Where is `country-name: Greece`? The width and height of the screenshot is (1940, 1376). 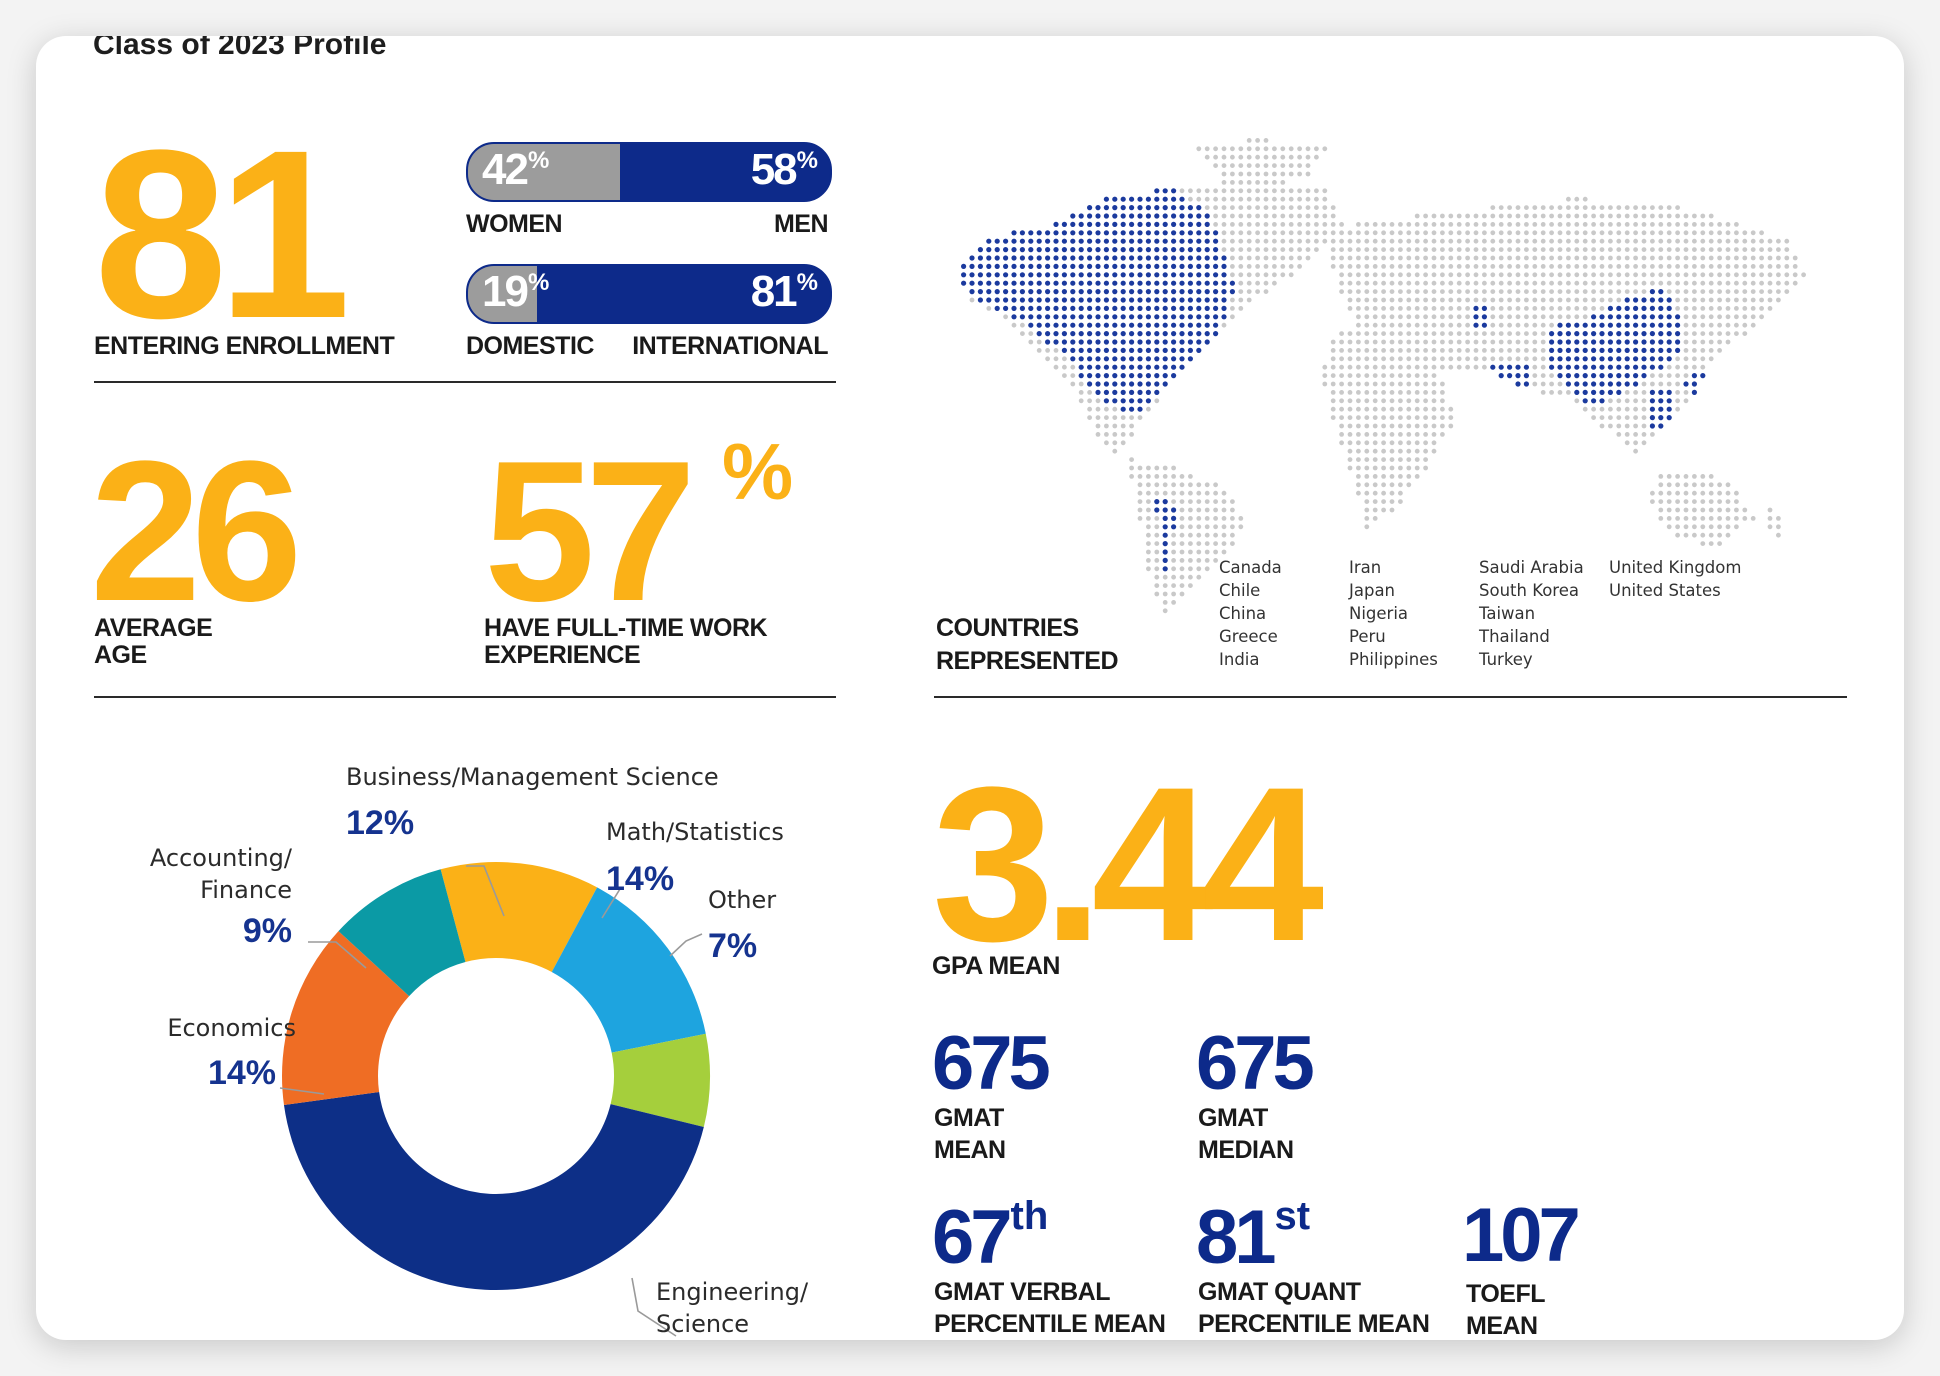
country-name: Greece is located at coordinates (1248, 636).